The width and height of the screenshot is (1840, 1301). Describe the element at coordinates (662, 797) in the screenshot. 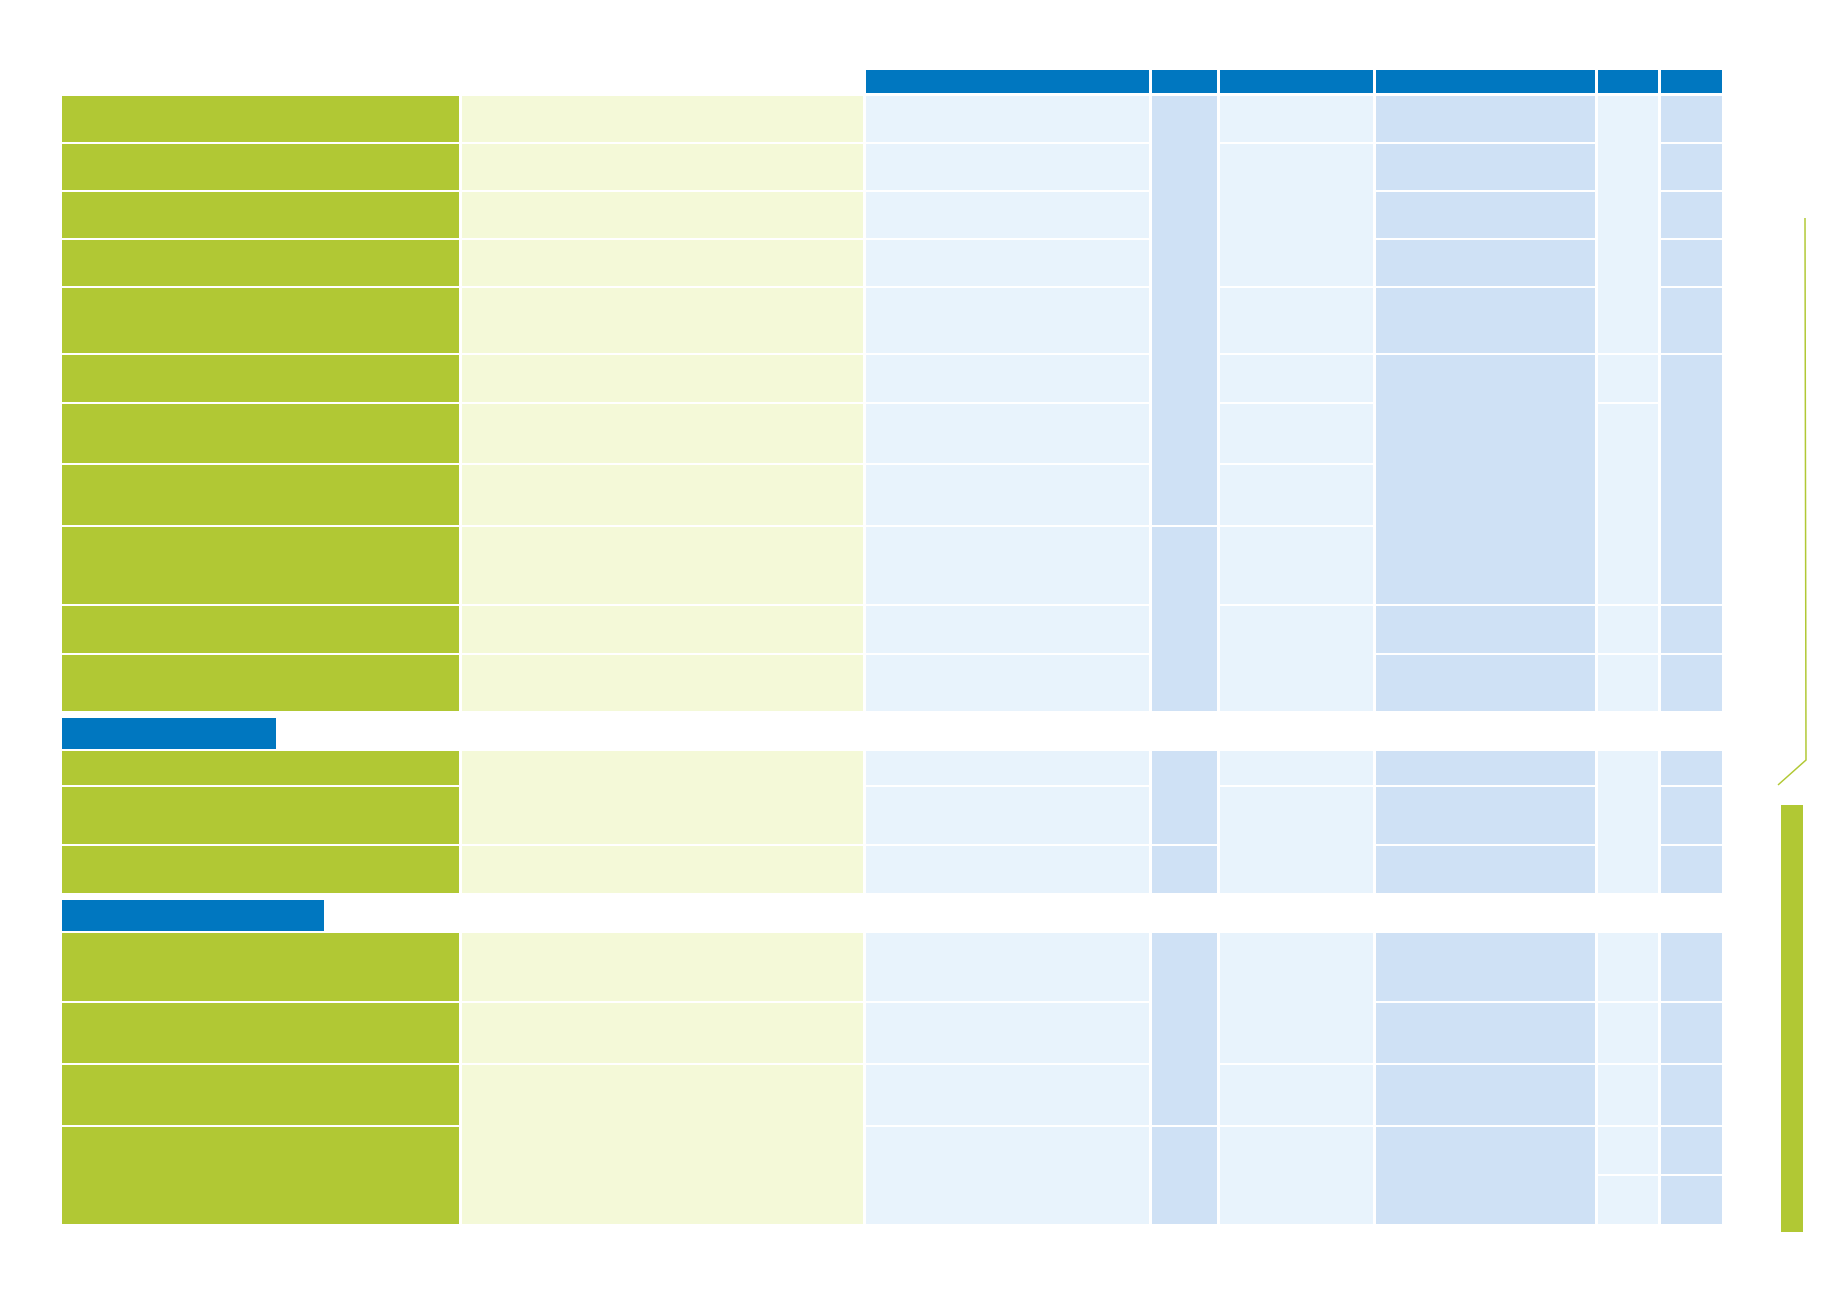

I see `row-description-merged` at that location.